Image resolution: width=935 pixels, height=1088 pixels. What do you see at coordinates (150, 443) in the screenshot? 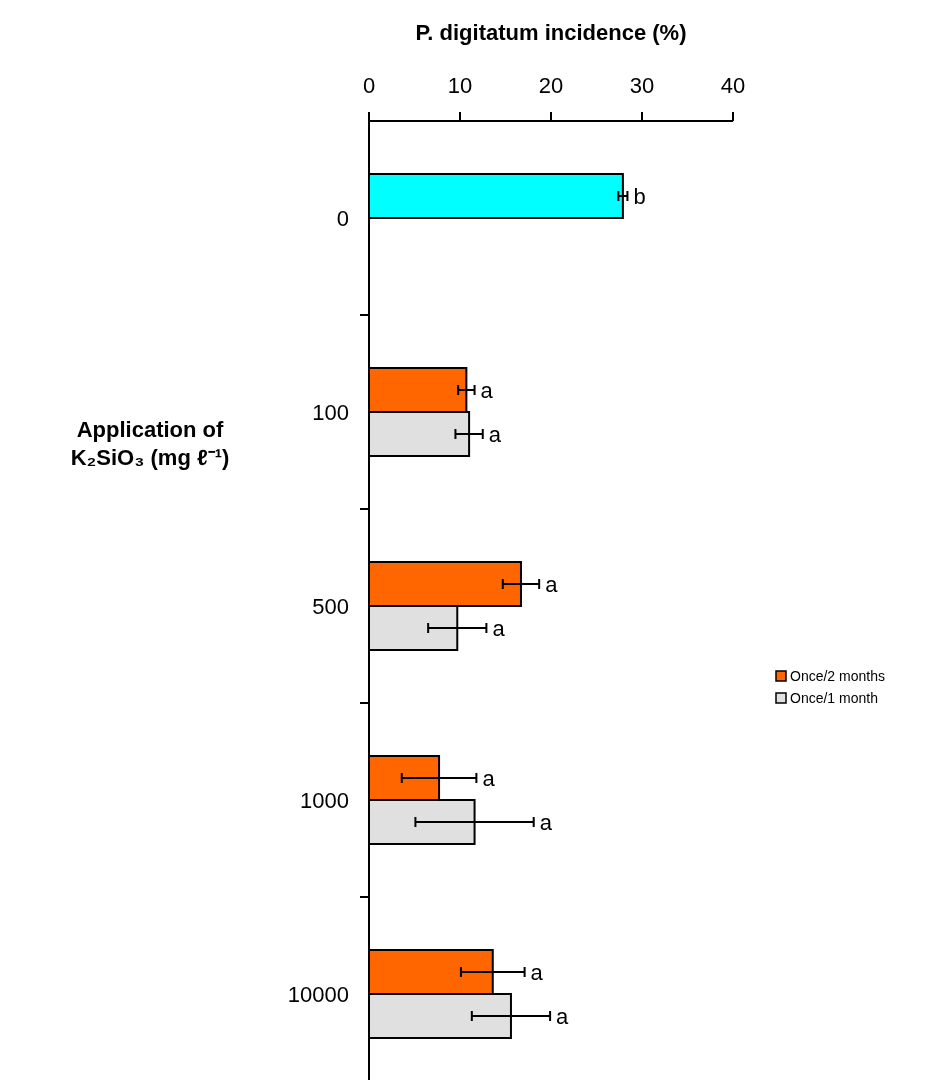
I see `y-axis-title: Application of K₂SiO₃ (mg ℓ⁻¹)` at bounding box center [150, 443].